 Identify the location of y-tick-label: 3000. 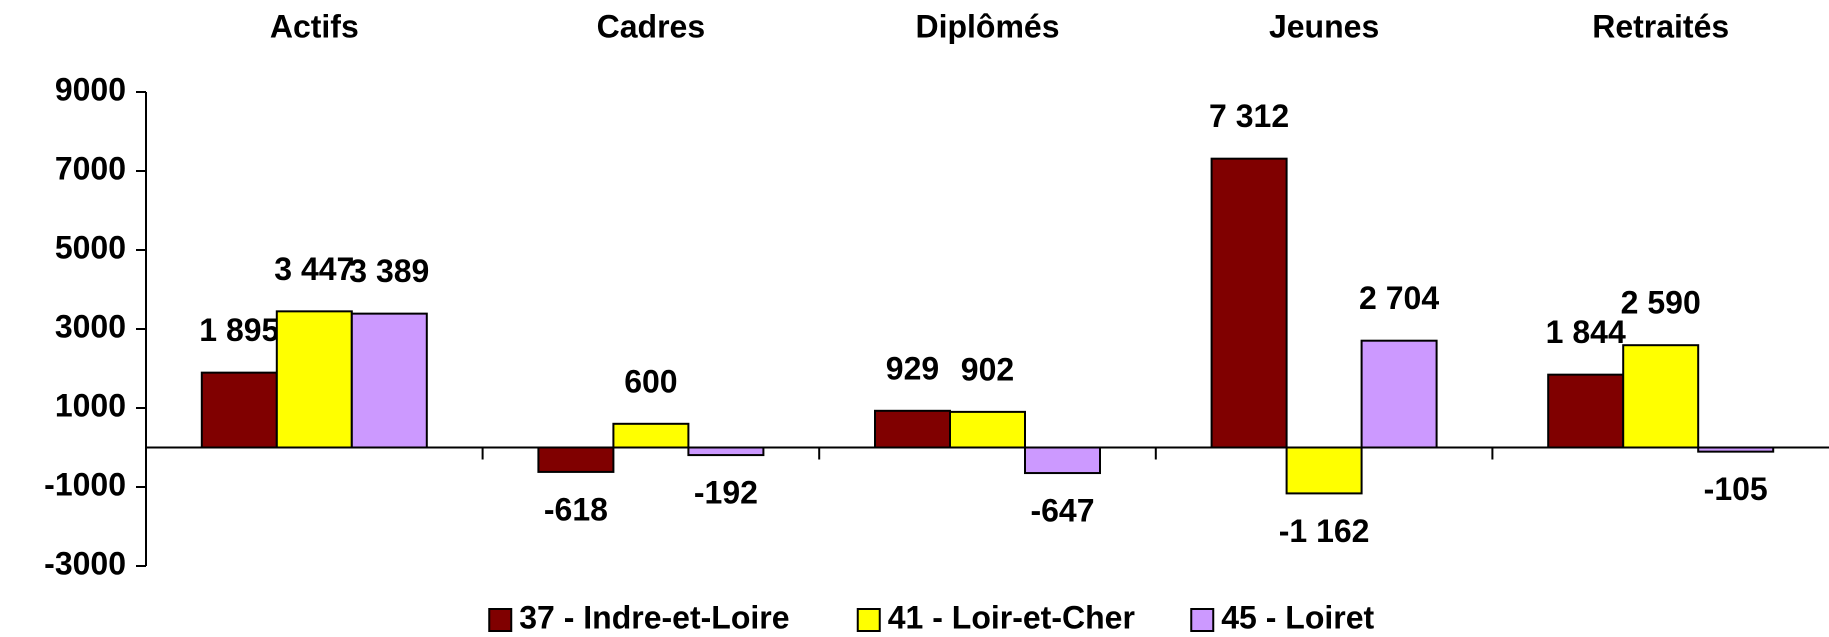
(90, 326).